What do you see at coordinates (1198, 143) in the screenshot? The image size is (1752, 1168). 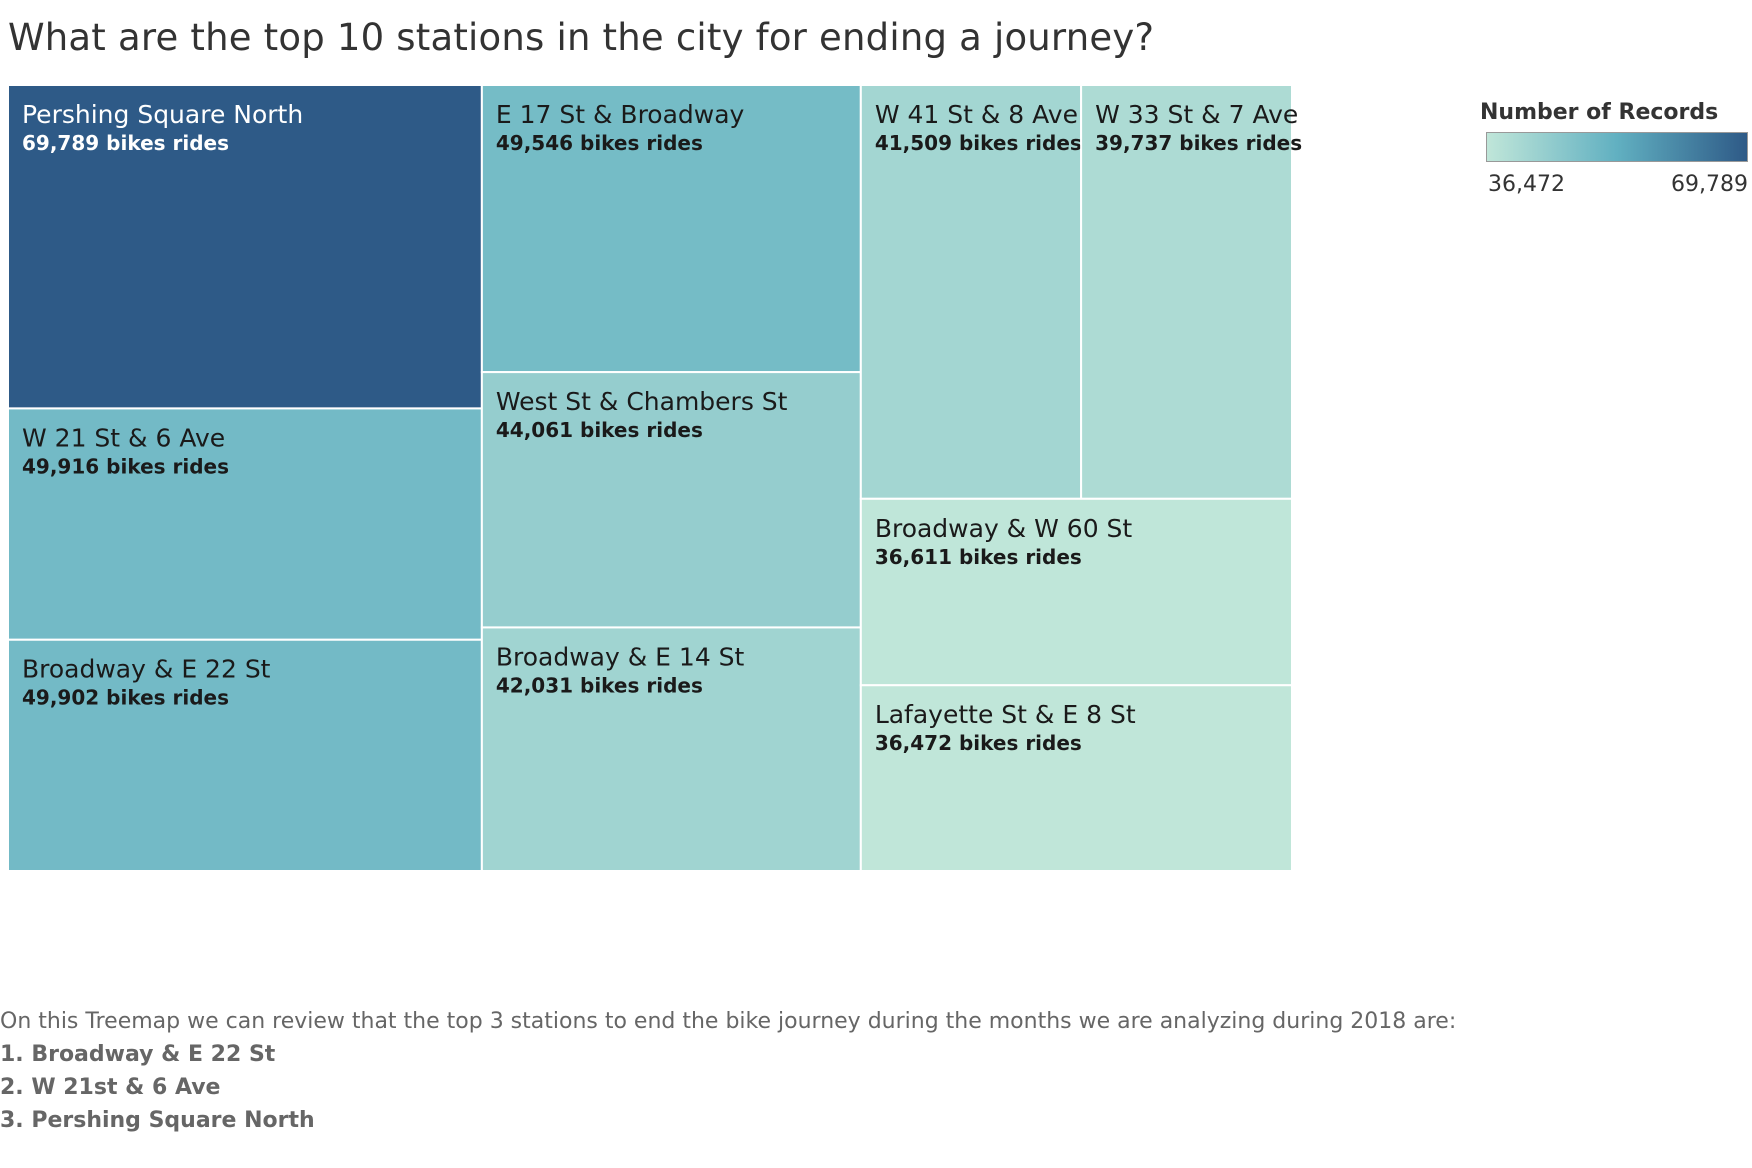 I see `tile-value-label: 39,737 bikes rides` at bounding box center [1198, 143].